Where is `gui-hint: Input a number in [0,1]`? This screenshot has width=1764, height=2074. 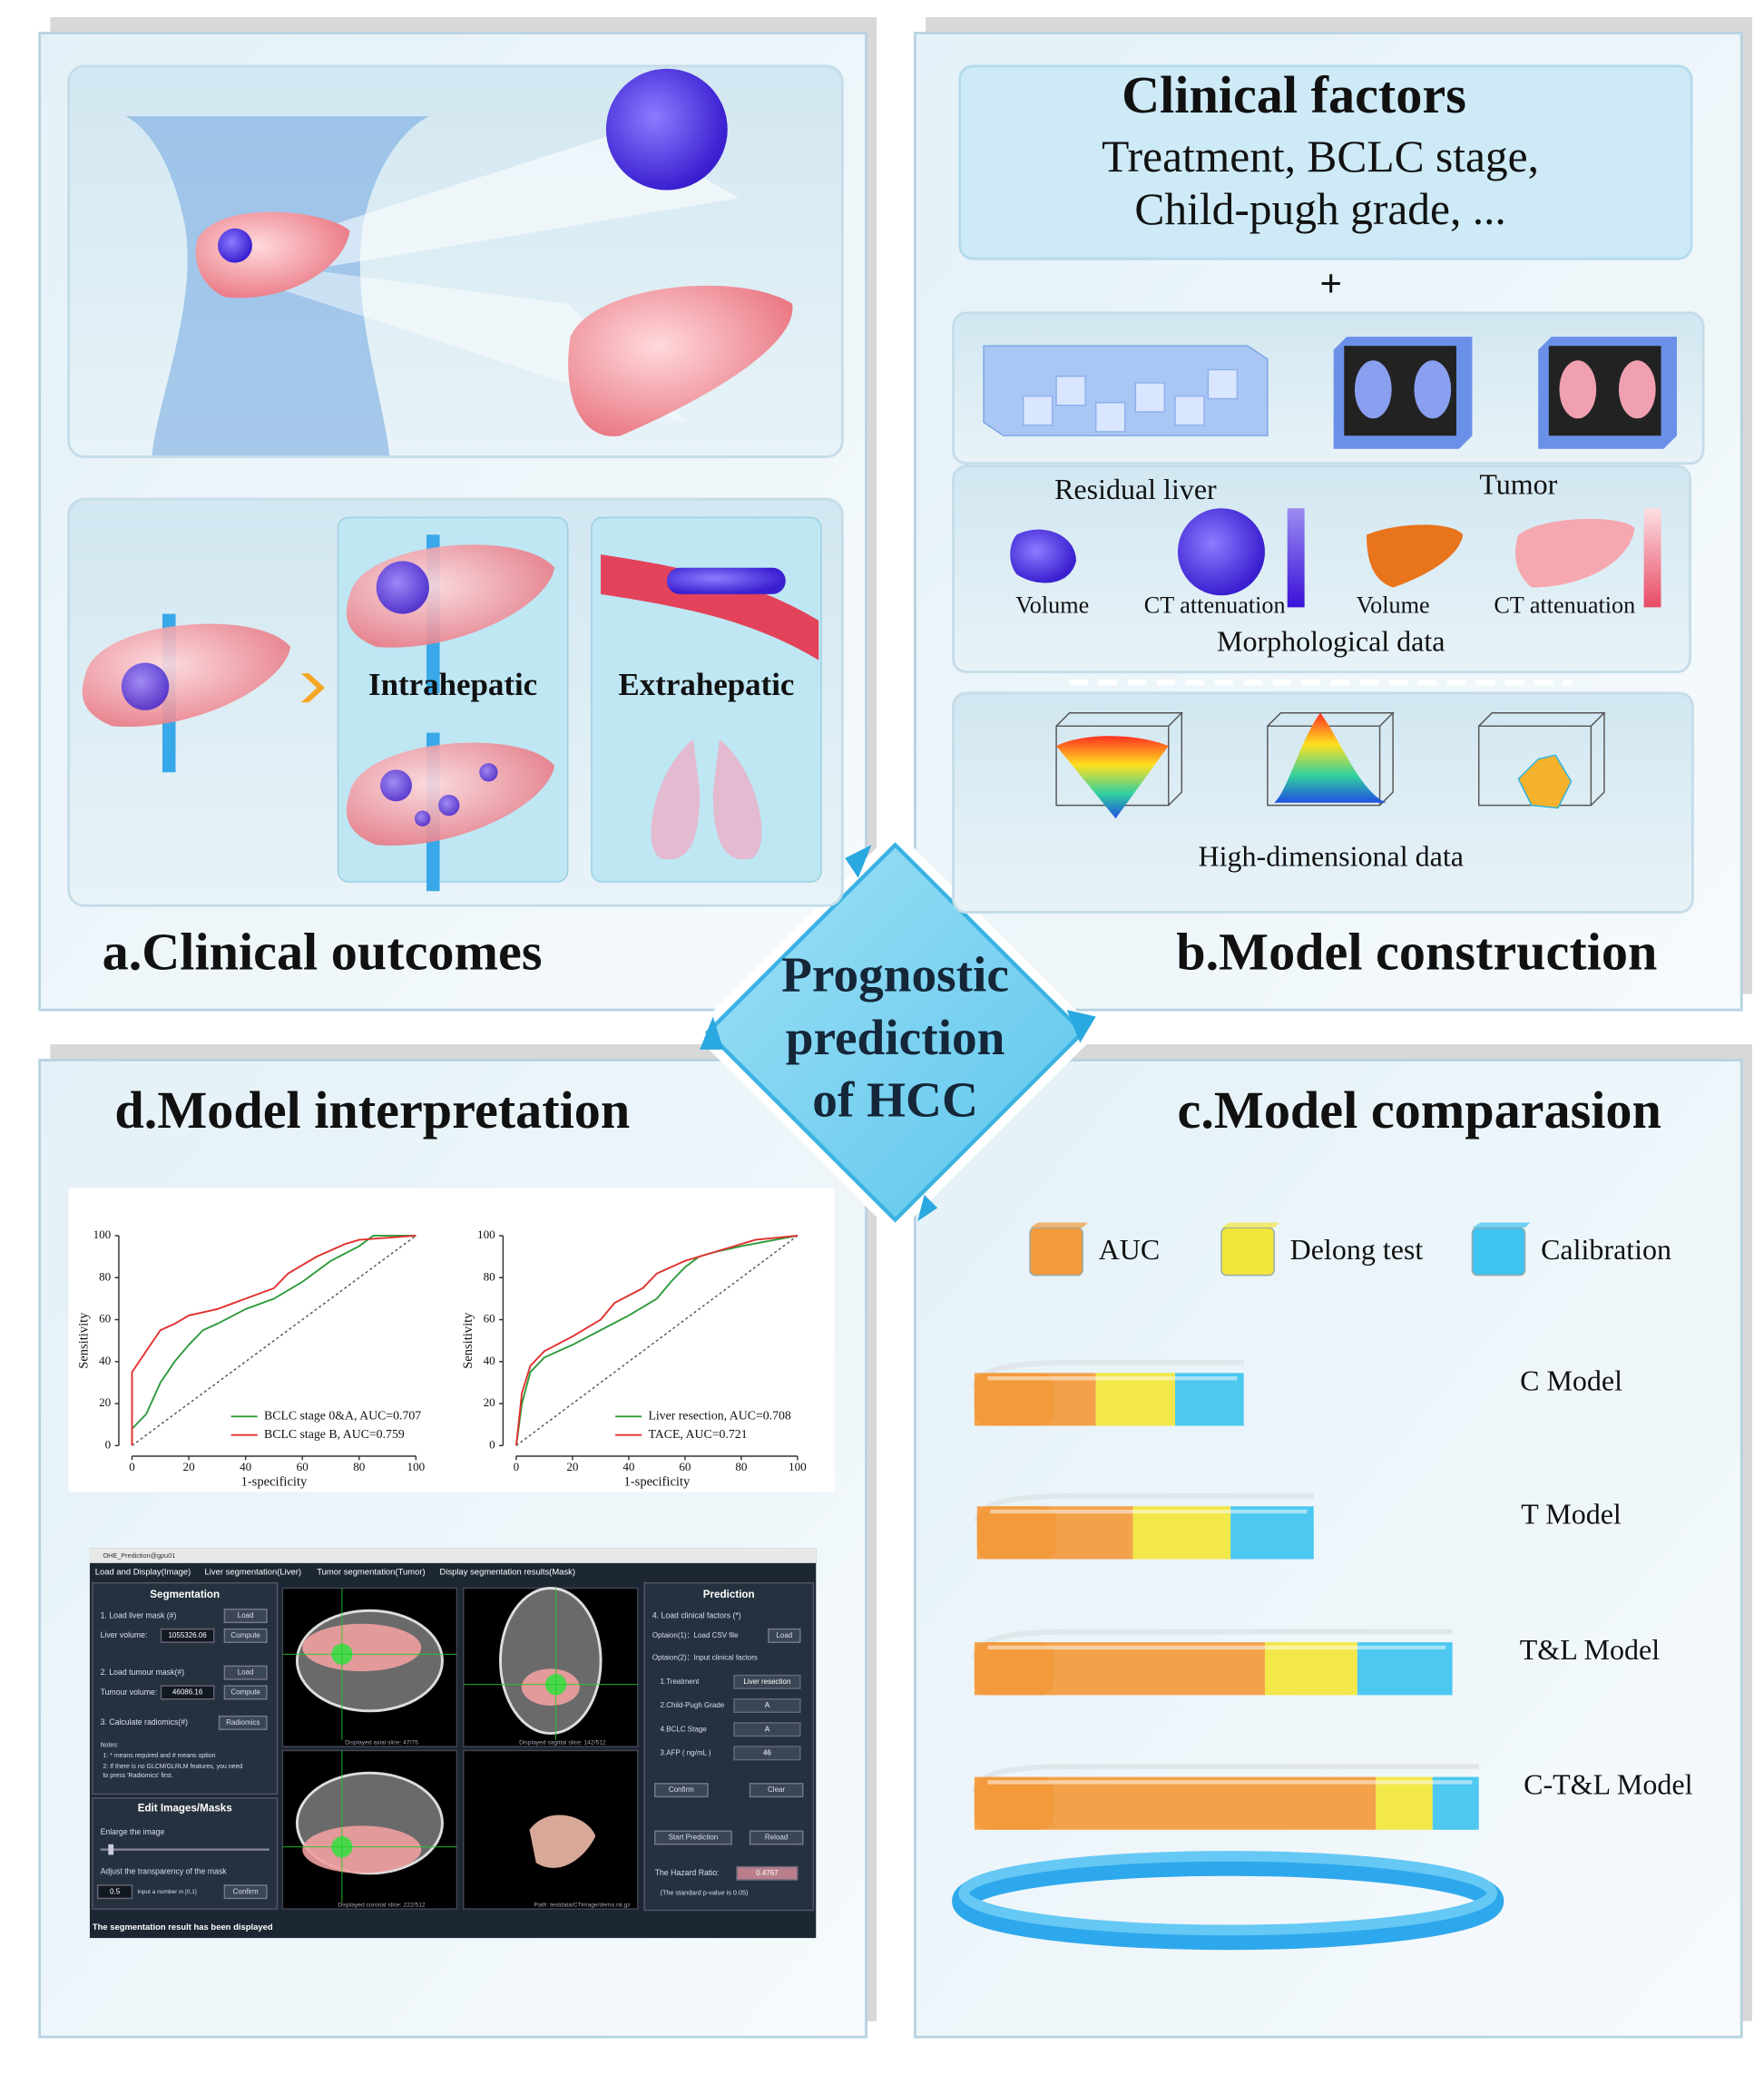 gui-hint: Input a number in [0,1] is located at coordinates (167, 1892).